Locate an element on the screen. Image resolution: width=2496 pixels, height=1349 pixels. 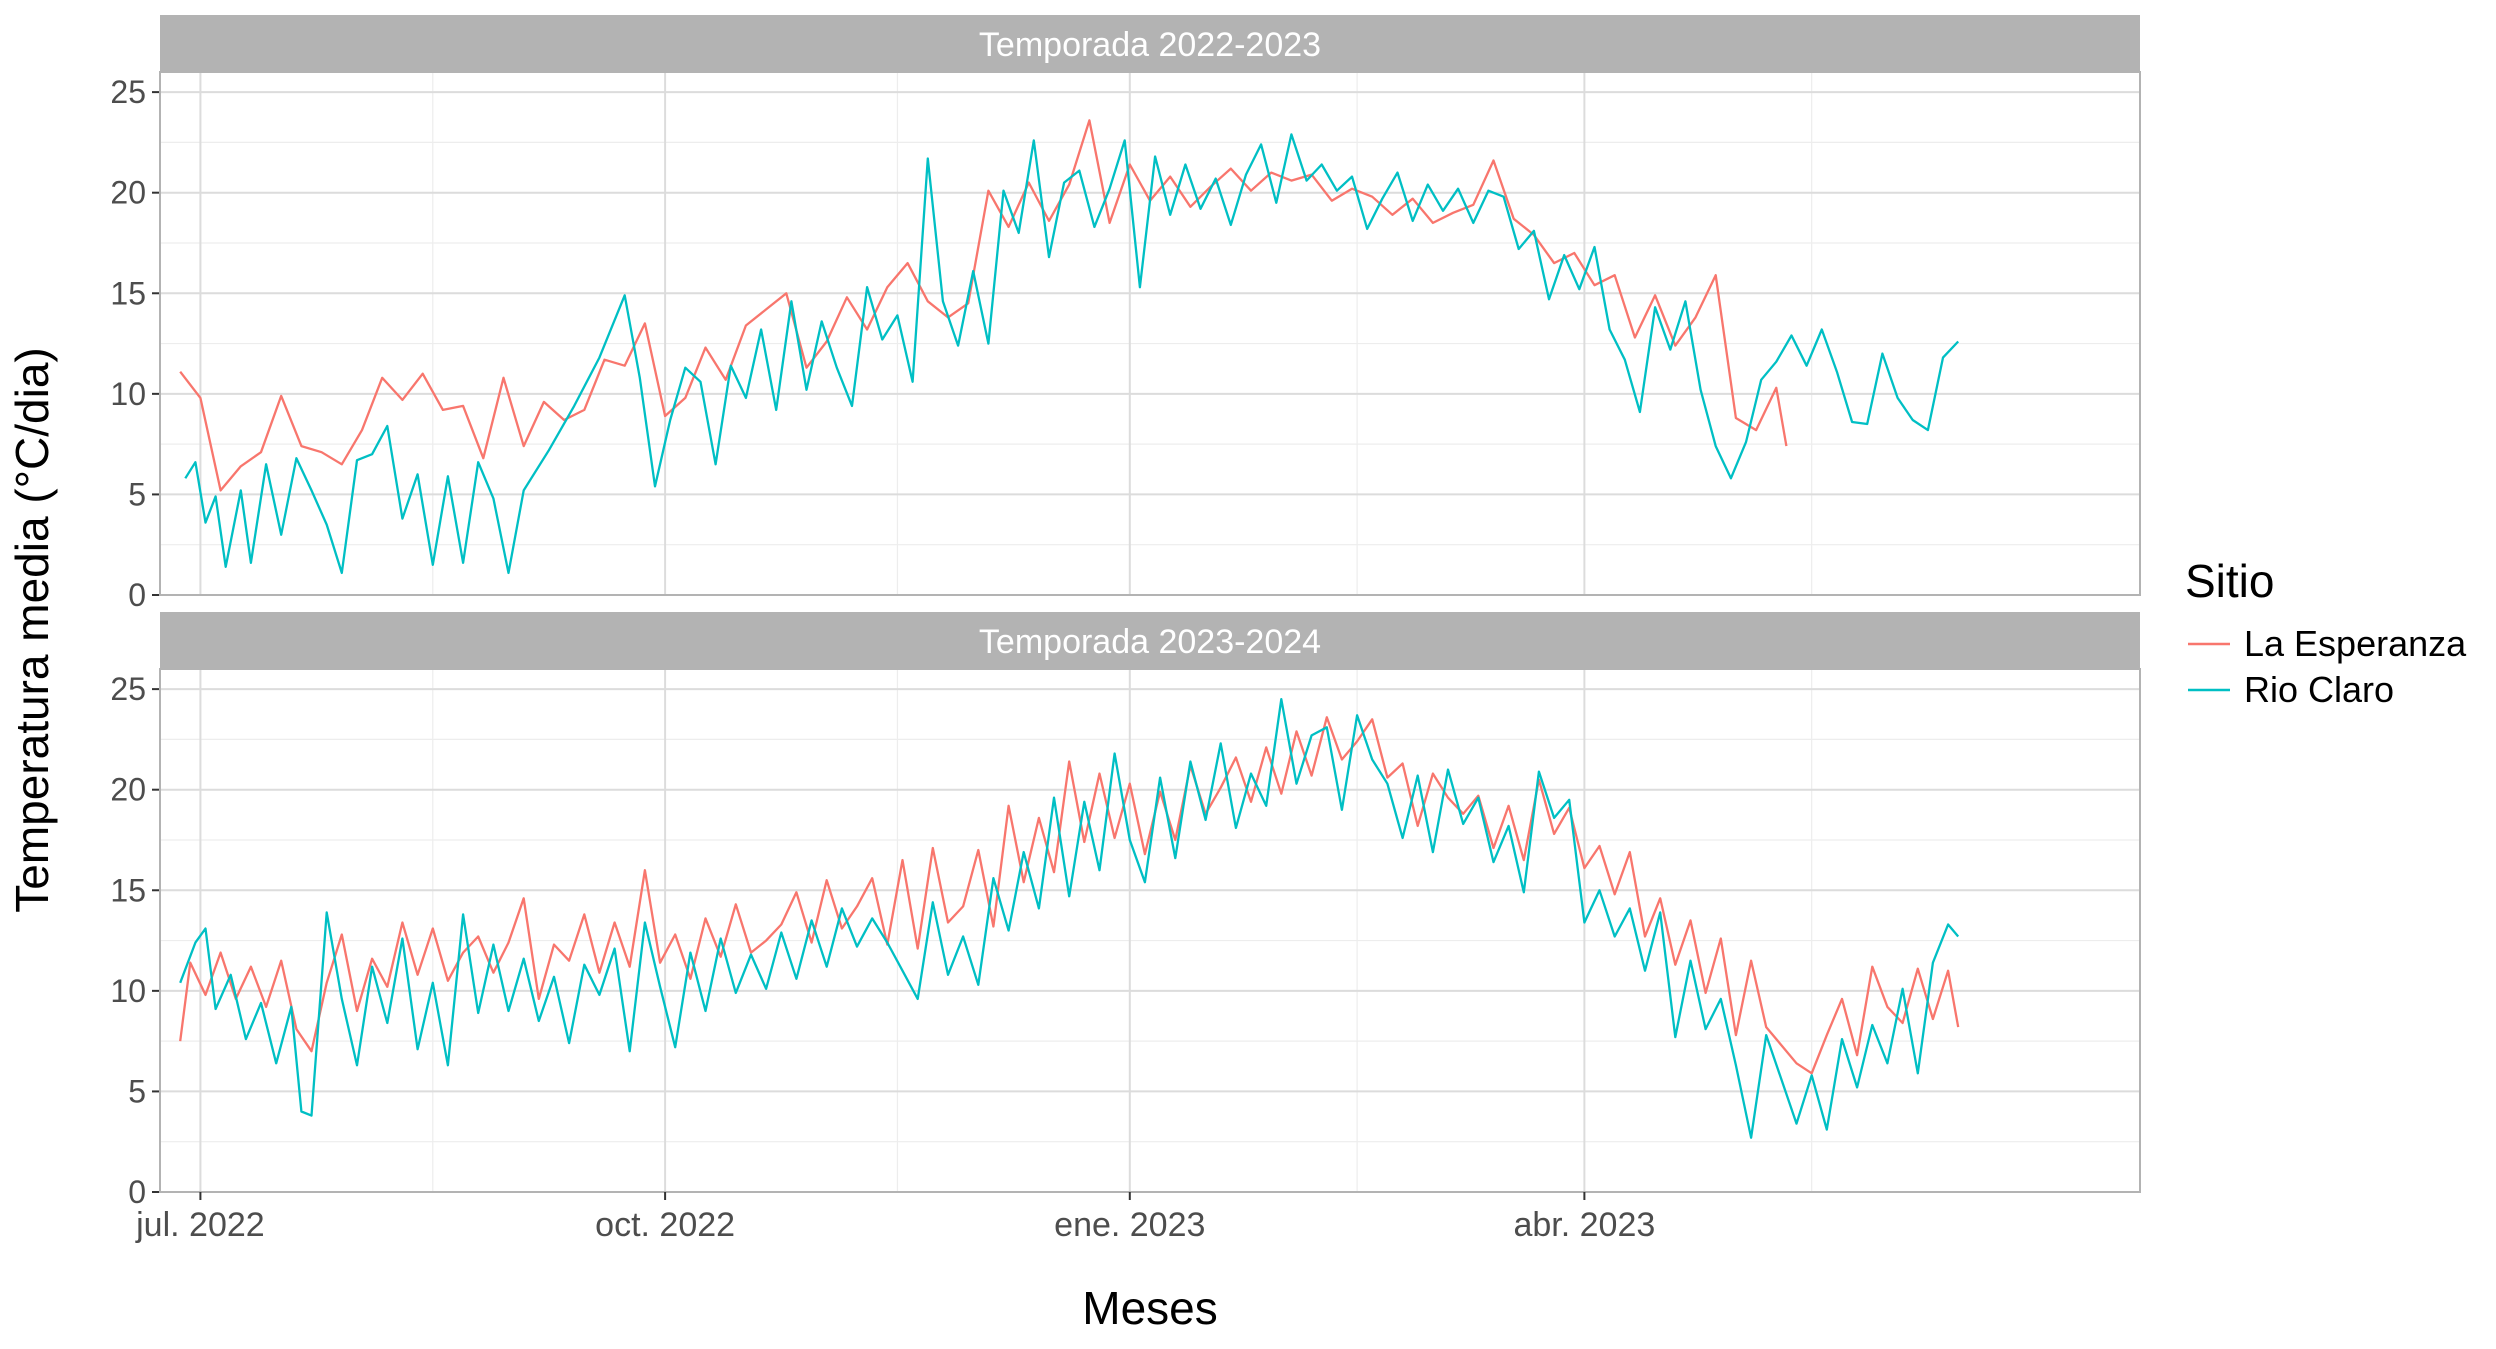
panel-2-strip-label: Temporada 2023-2024 is located at coordinates (1150, 642).